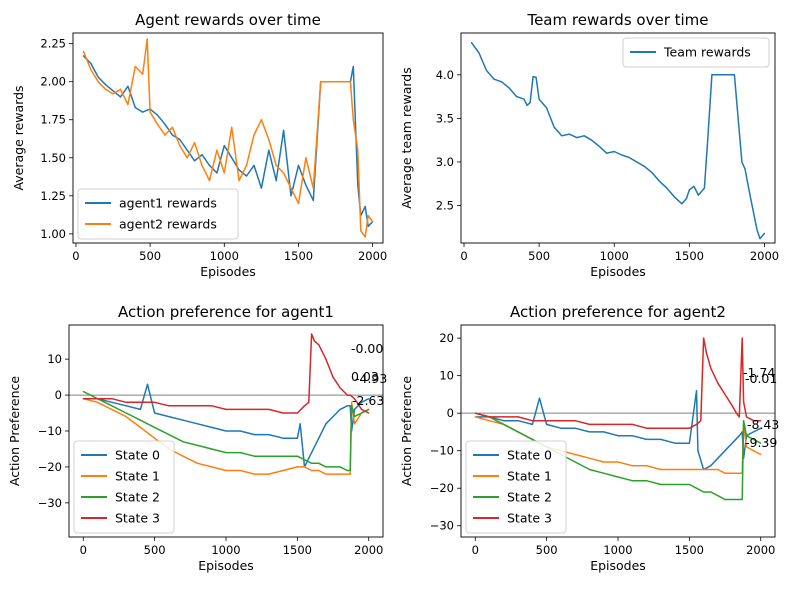 The height and width of the screenshot is (590, 788). What do you see at coordinates (516, 487) in the screenshot?
I see `legend-box` at bounding box center [516, 487].